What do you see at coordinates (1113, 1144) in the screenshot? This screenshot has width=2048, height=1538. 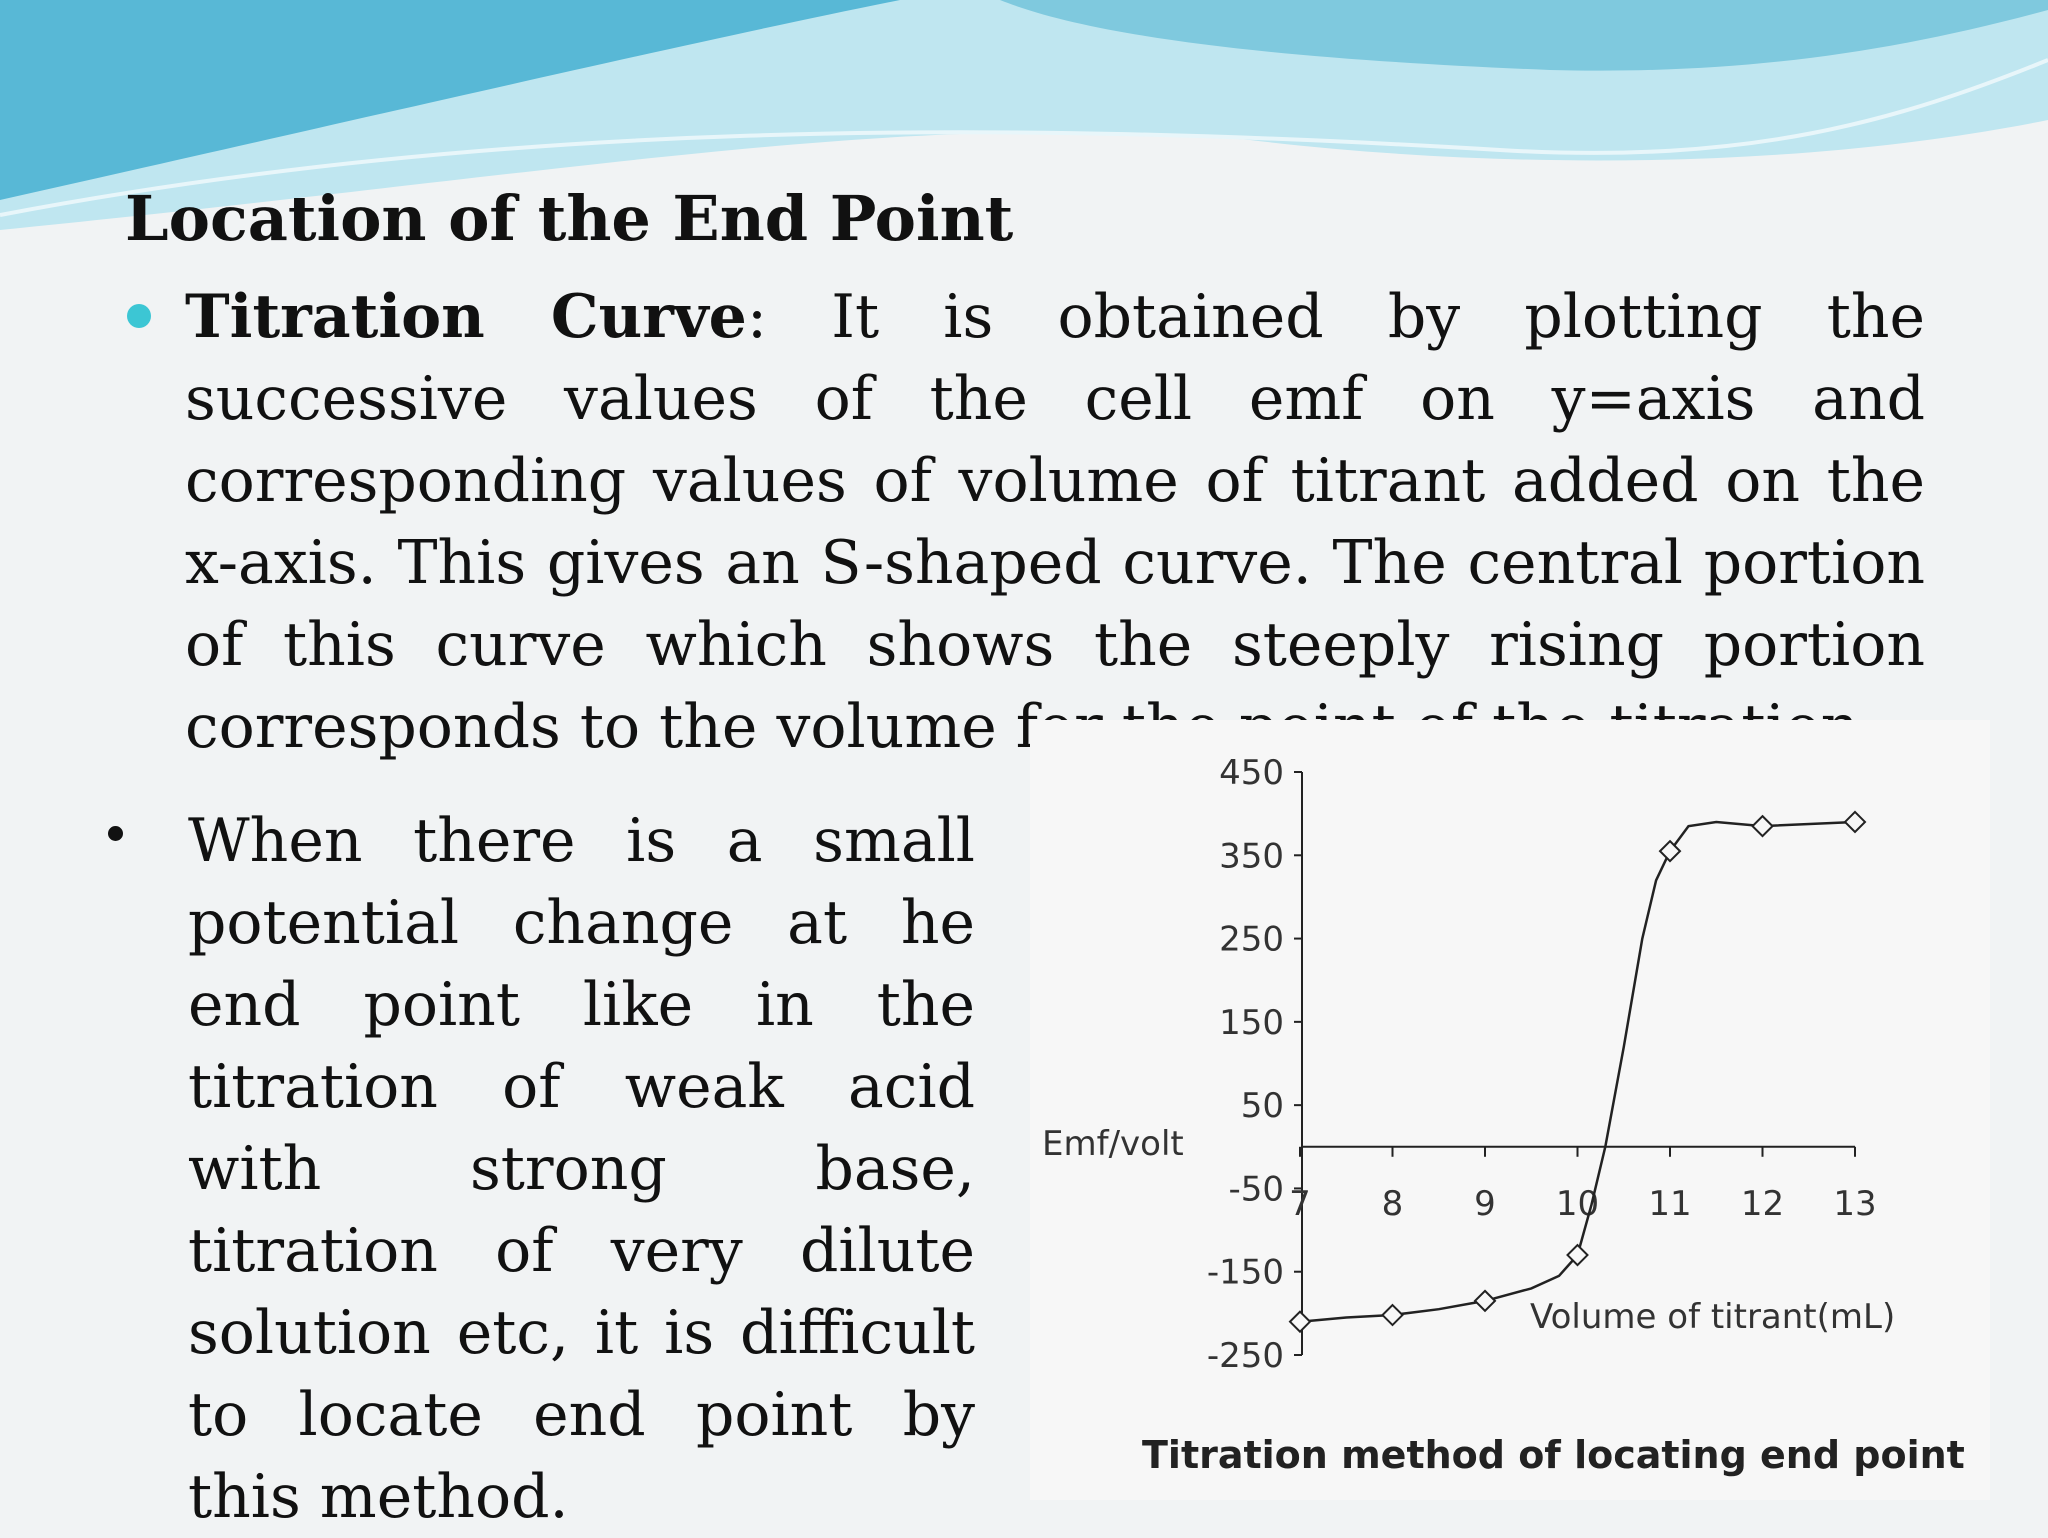 I see `y-axis-label: Emf/volt` at bounding box center [1113, 1144].